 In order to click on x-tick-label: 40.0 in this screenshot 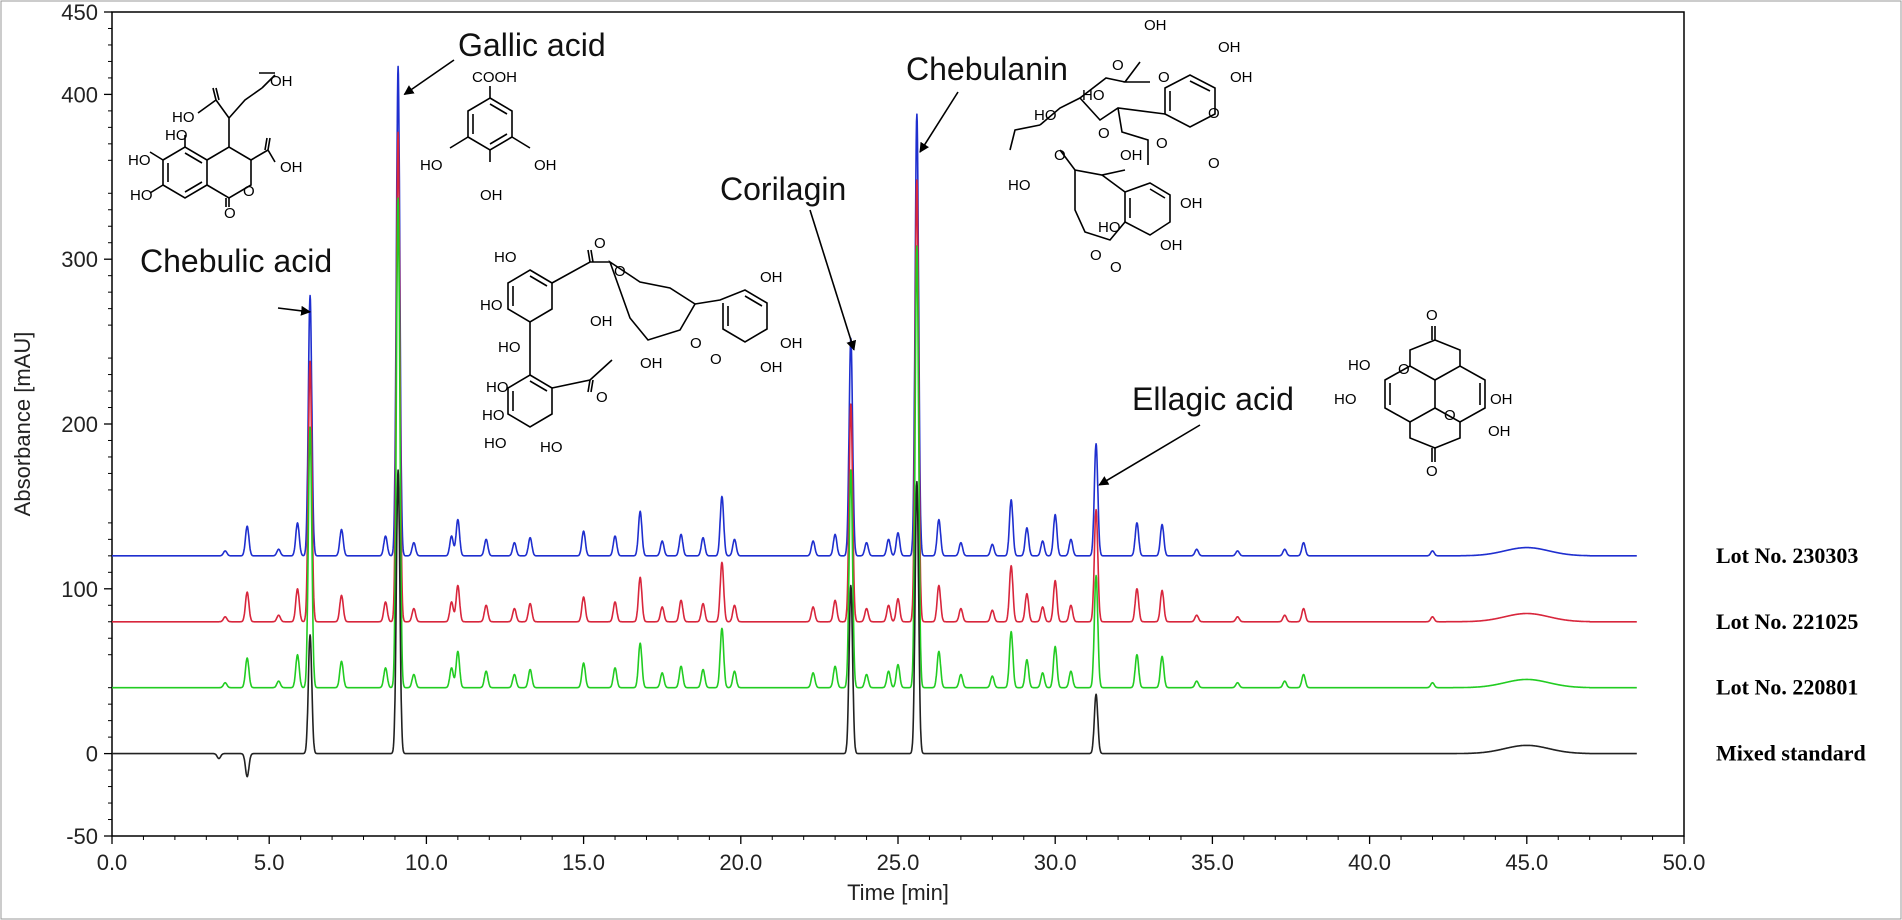, I will do `click(1369, 862)`.